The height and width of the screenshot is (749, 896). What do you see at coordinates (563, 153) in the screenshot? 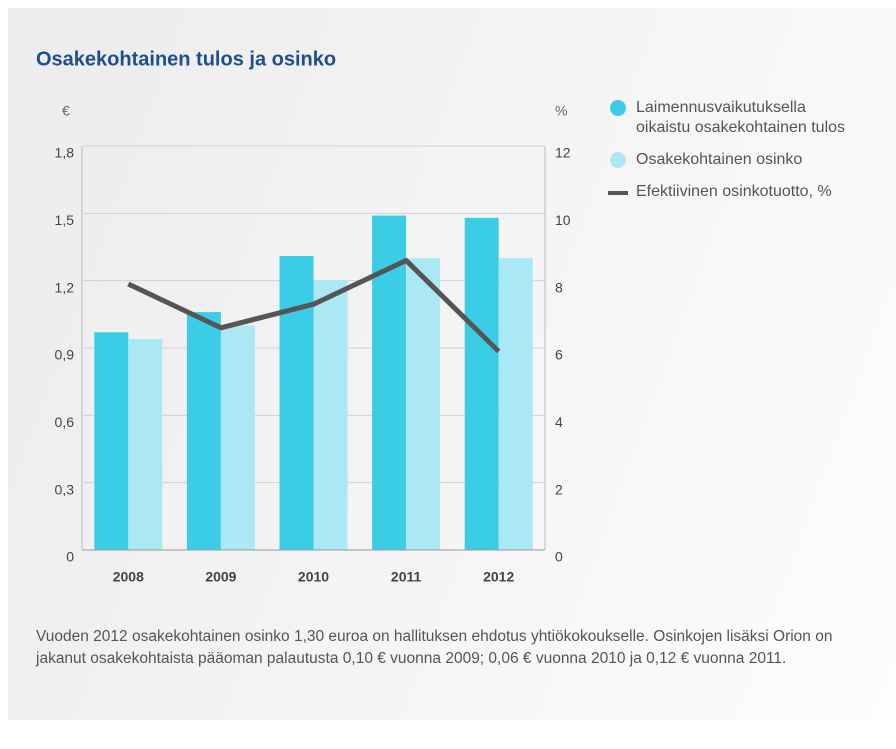
I see `y2-tick-label: 12` at bounding box center [563, 153].